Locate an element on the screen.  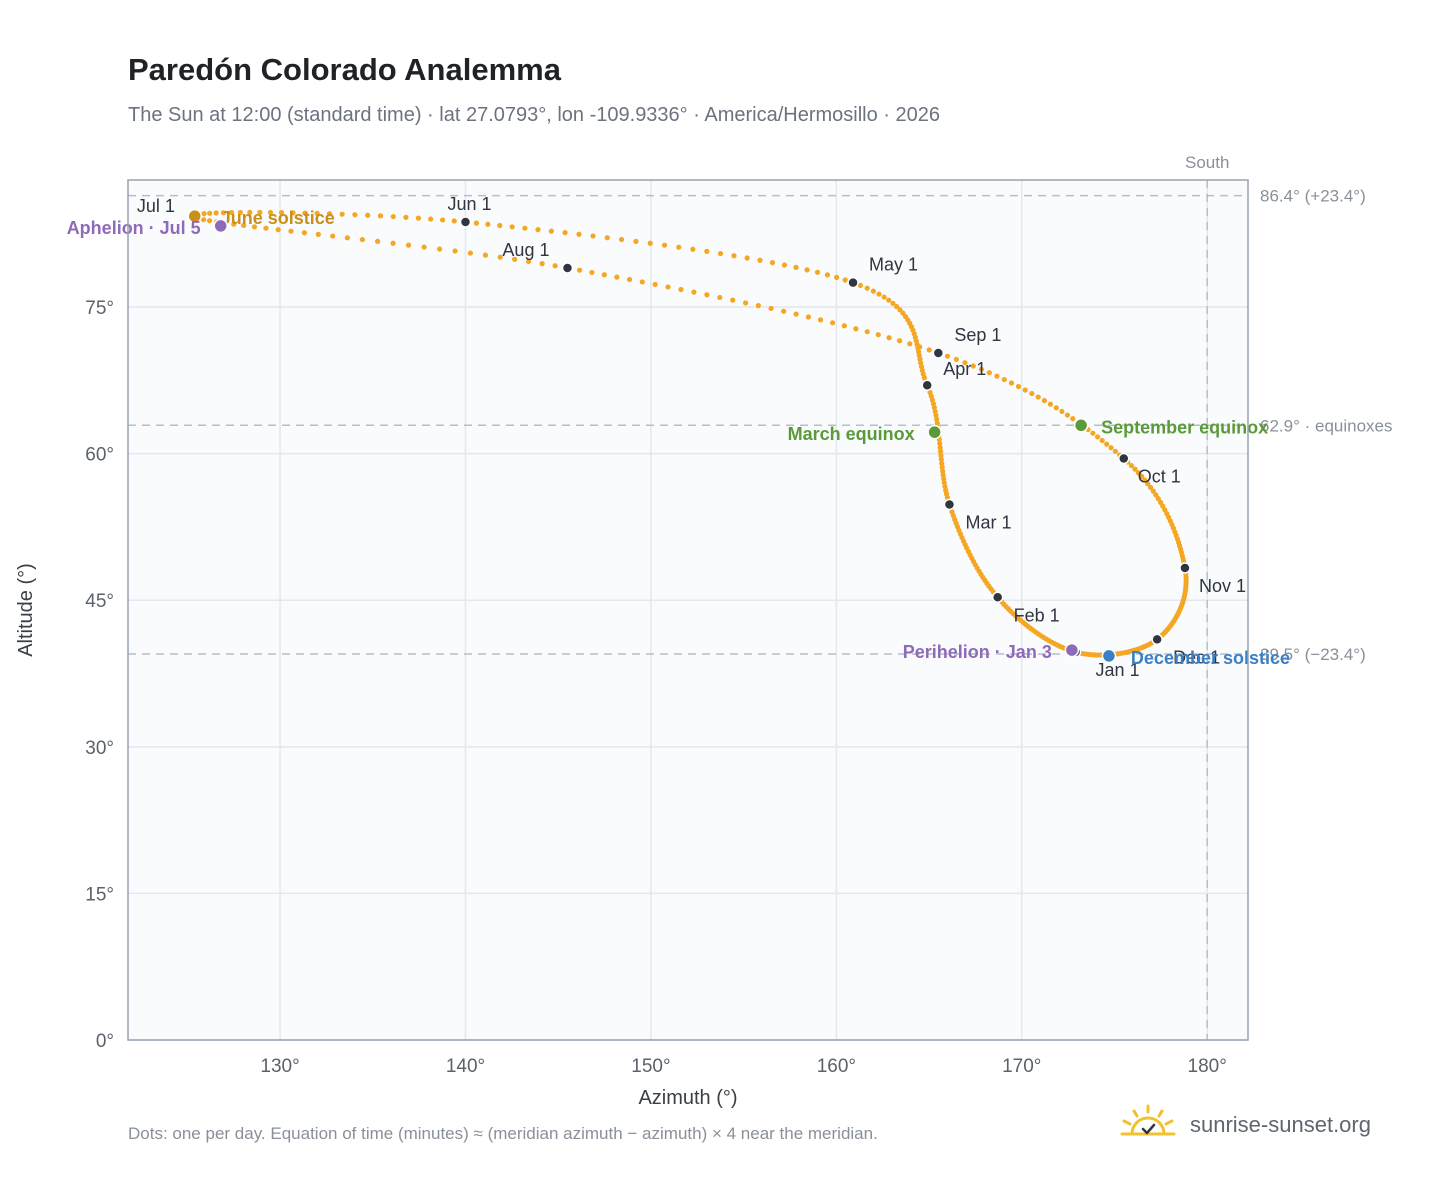
month-label: Apr 1 is located at coordinates (964, 369).